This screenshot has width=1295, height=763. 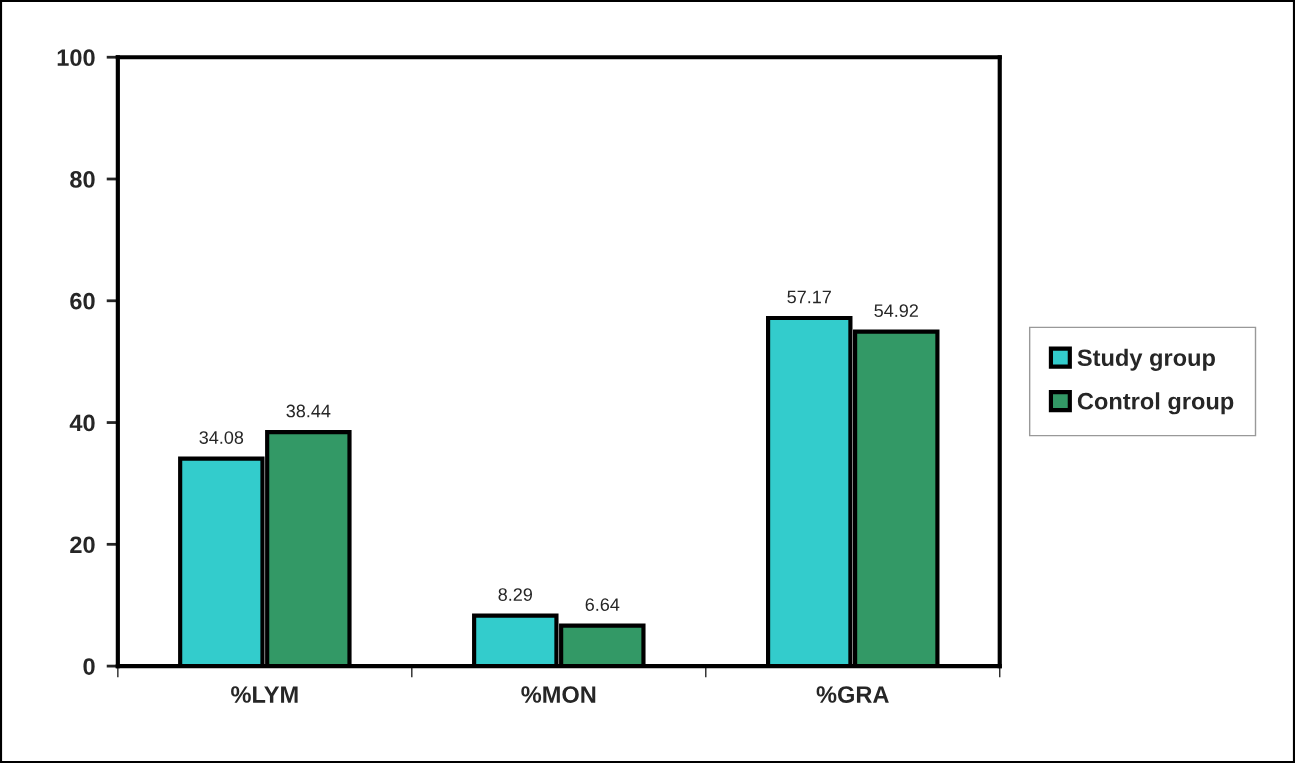 I want to click on legend-label: Study group, so click(x=1146, y=359).